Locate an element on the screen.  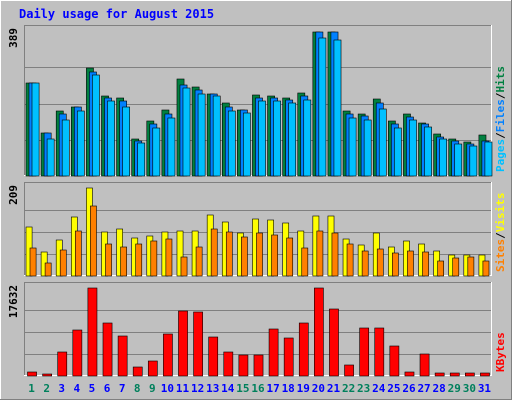
legend-visits_sites: Sites/Visits is located at coordinates (500, 233).